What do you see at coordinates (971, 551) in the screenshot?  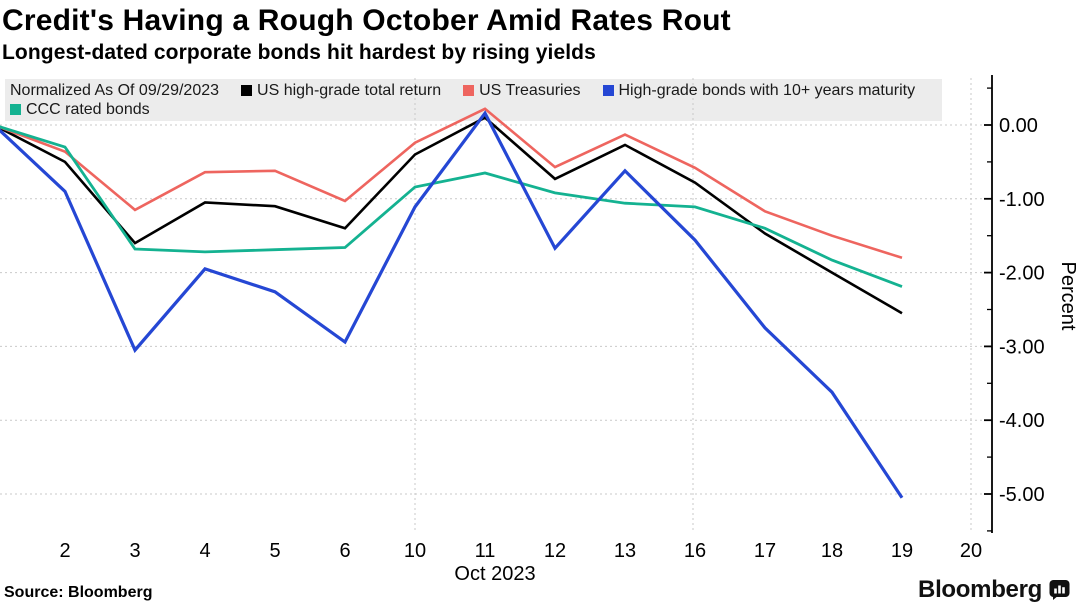 I see `x-axis-tick-label: 20` at bounding box center [971, 551].